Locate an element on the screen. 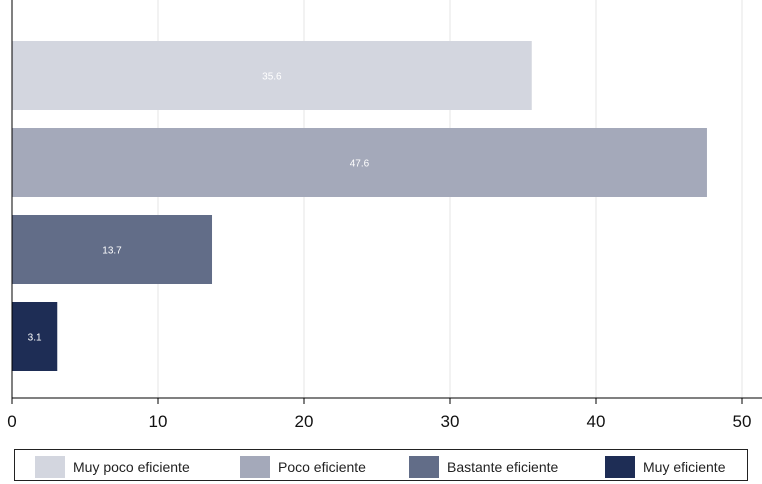  x-tick-label: 10 is located at coordinates (158, 421).